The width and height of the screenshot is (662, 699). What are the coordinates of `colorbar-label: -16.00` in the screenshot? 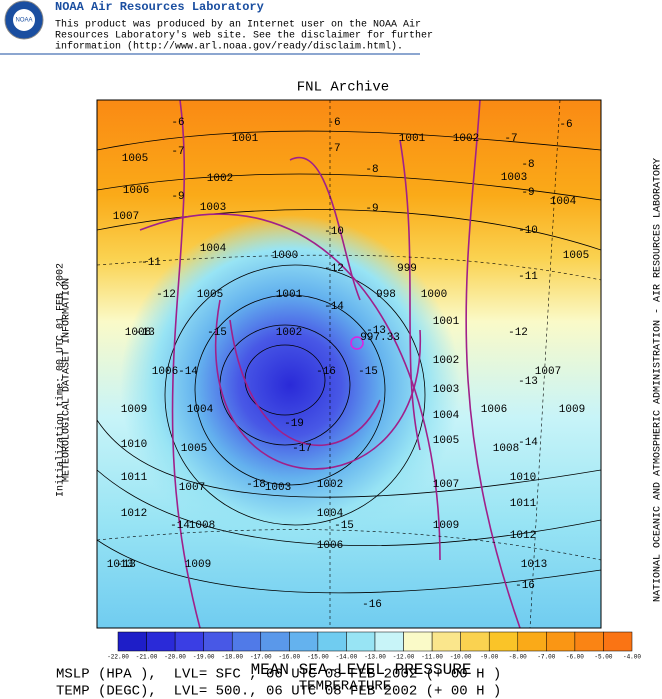 It's located at (290, 657).